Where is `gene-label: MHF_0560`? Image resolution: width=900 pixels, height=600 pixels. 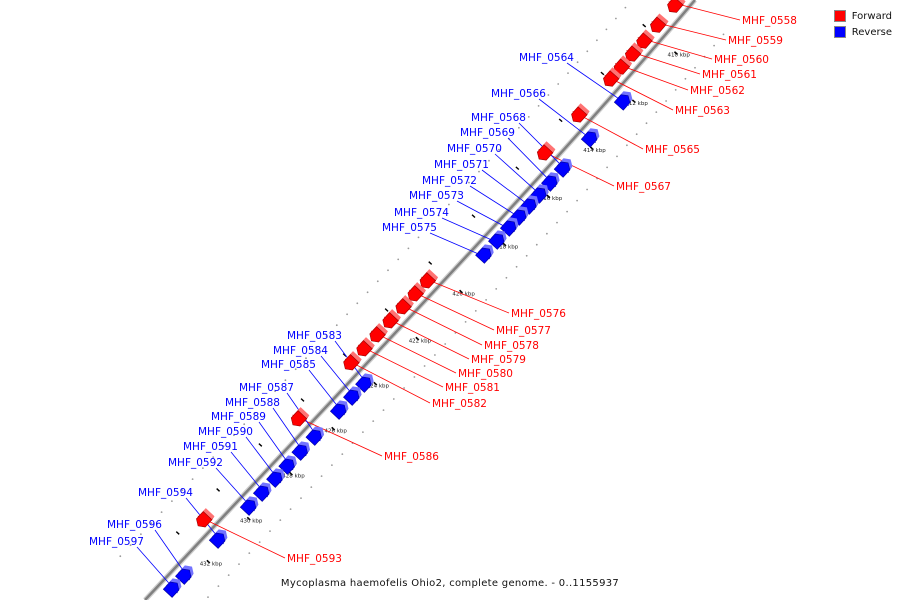
gene-label: MHF_0560 is located at coordinates (741, 60).